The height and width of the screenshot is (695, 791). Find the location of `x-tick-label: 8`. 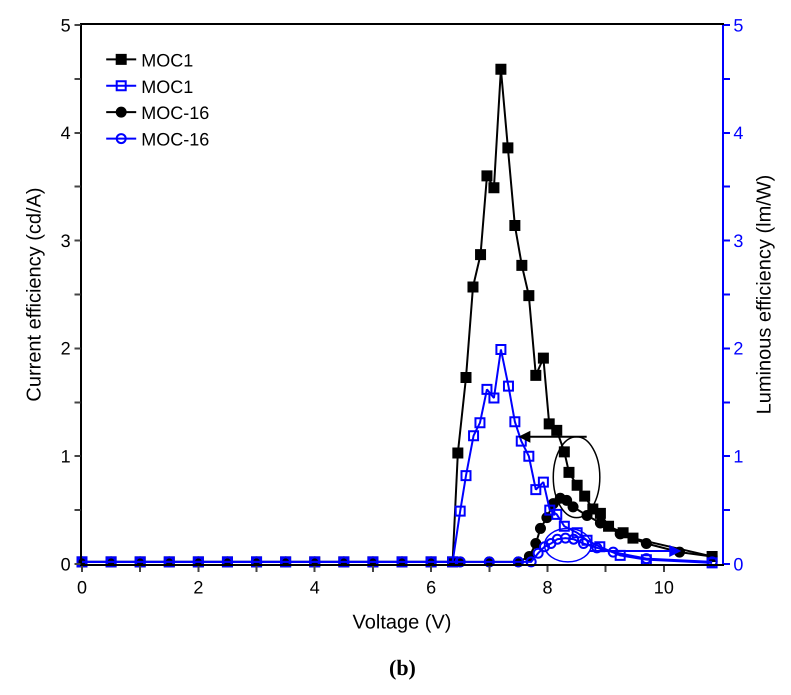

x-tick-label: 8 is located at coordinates (547, 587).